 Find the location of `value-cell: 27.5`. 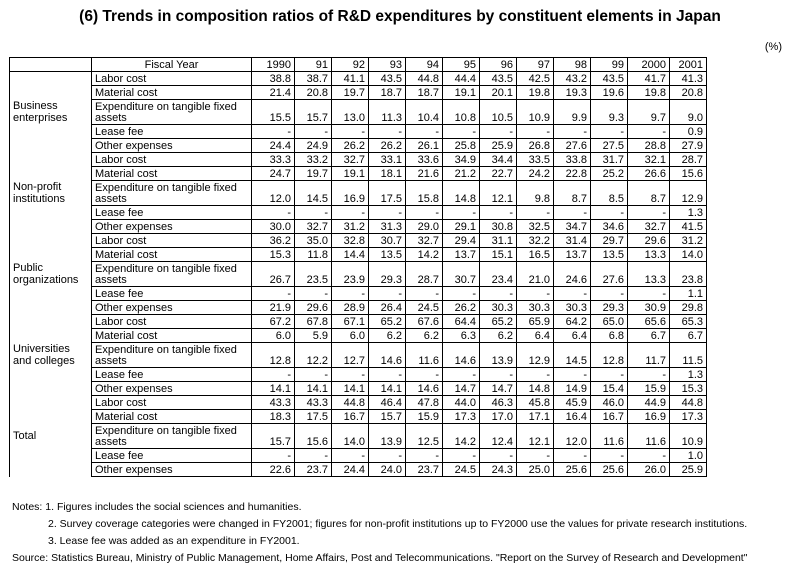

value-cell: 27.5 is located at coordinates (609, 145).